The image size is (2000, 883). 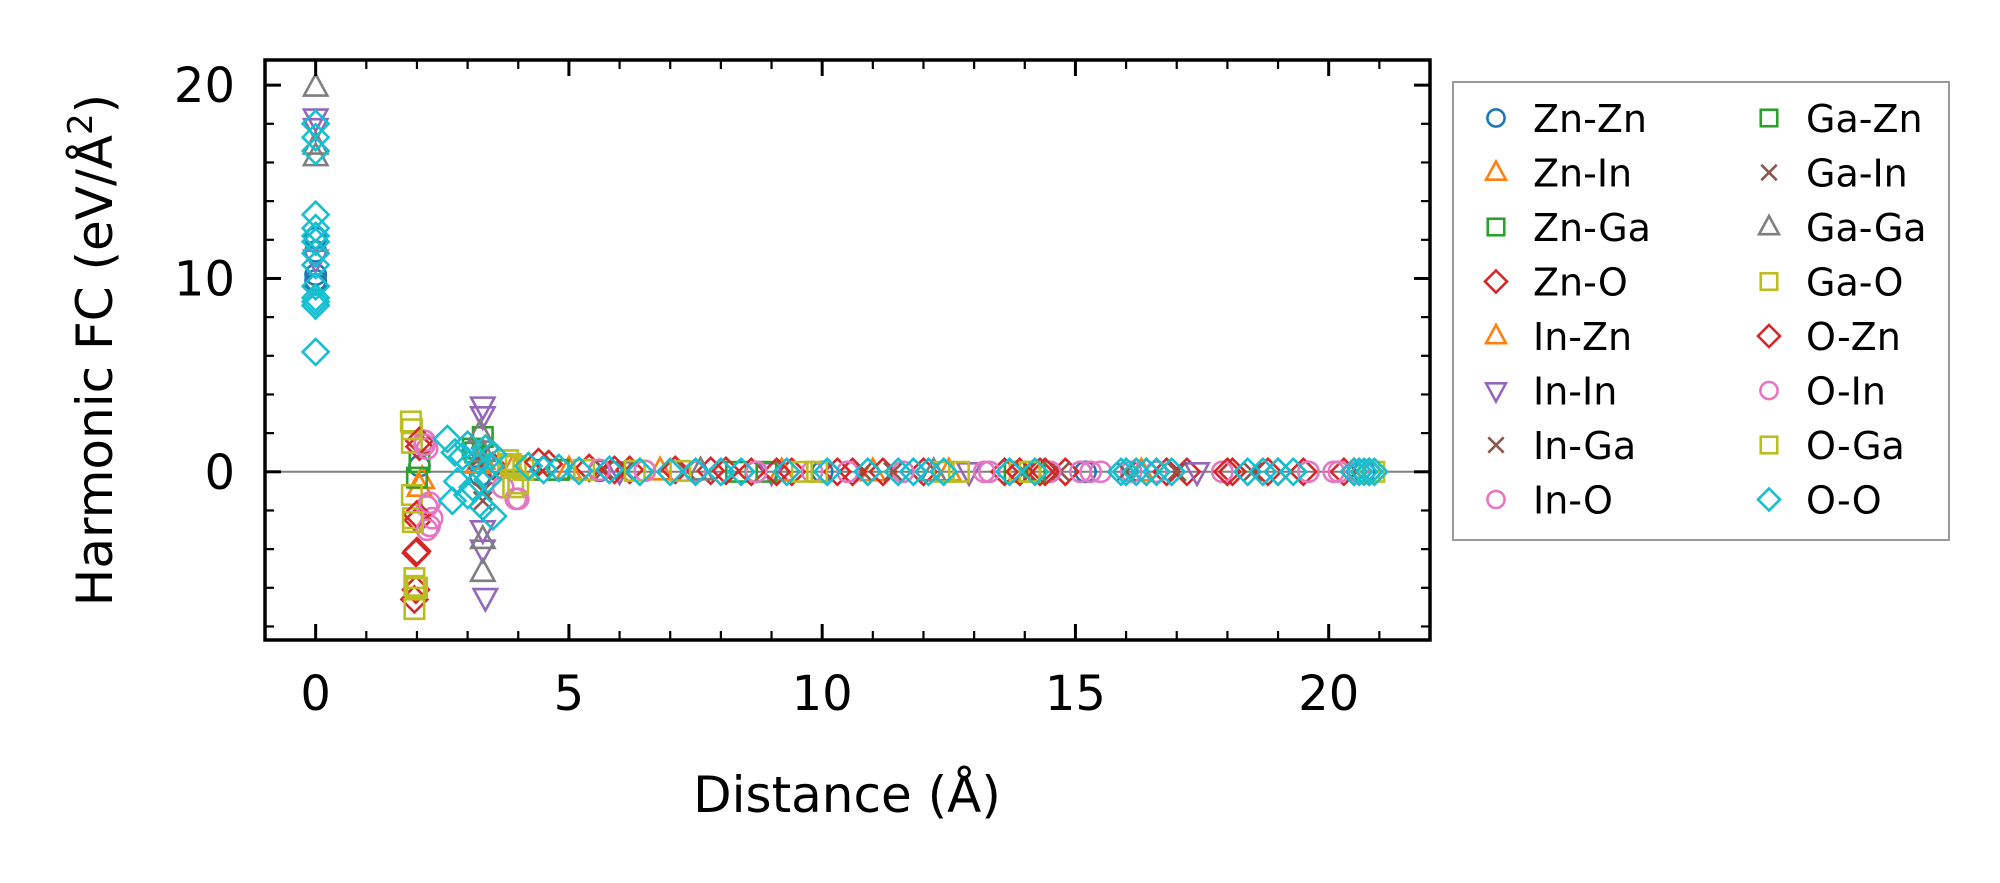 I want to click on series-o-in, so click(x=882, y=487).